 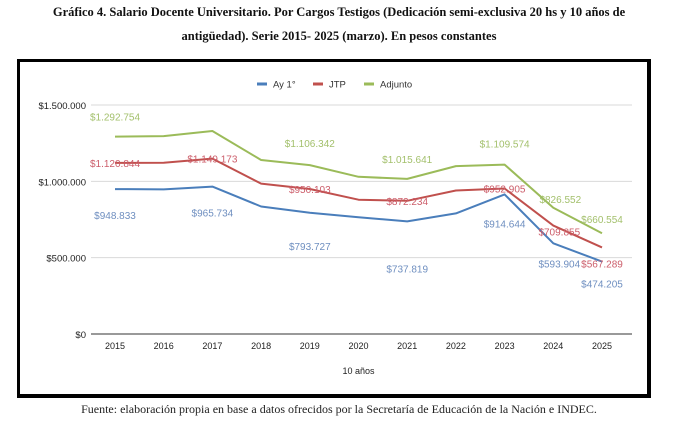 What do you see at coordinates (261, 346) in the screenshot?
I see `x-tick-label: 2018` at bounding box center [261, 346].